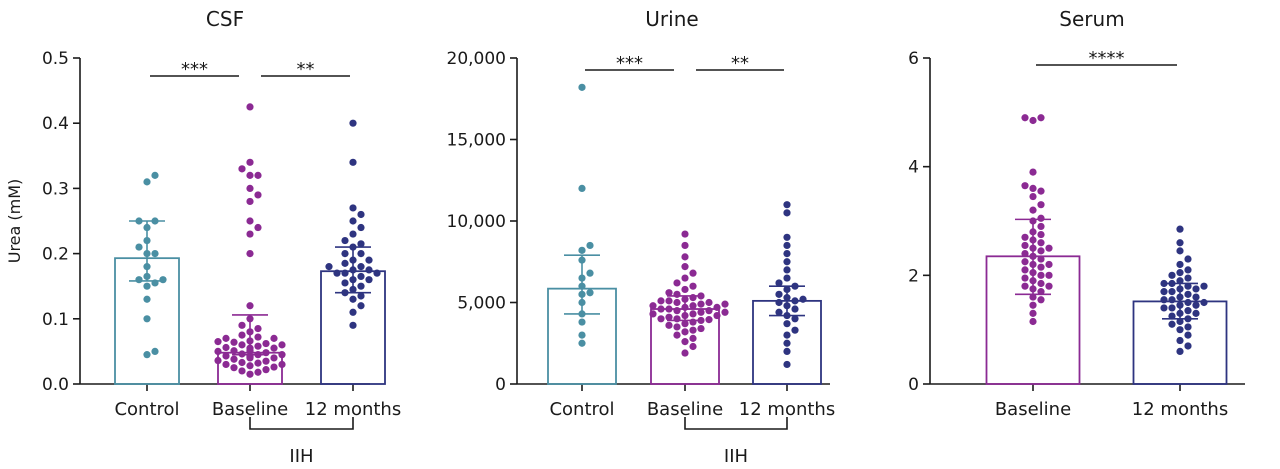  What do you see at coordinates (671, 19) in the screenshot?
I see `chart-title: Urine` at bounding box center [671, 19].